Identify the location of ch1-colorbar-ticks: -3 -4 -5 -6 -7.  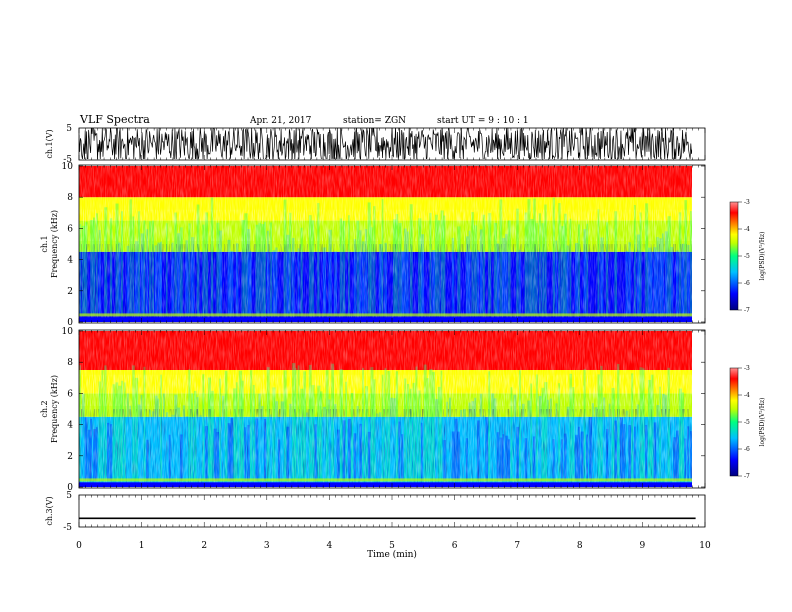
(744, 256).